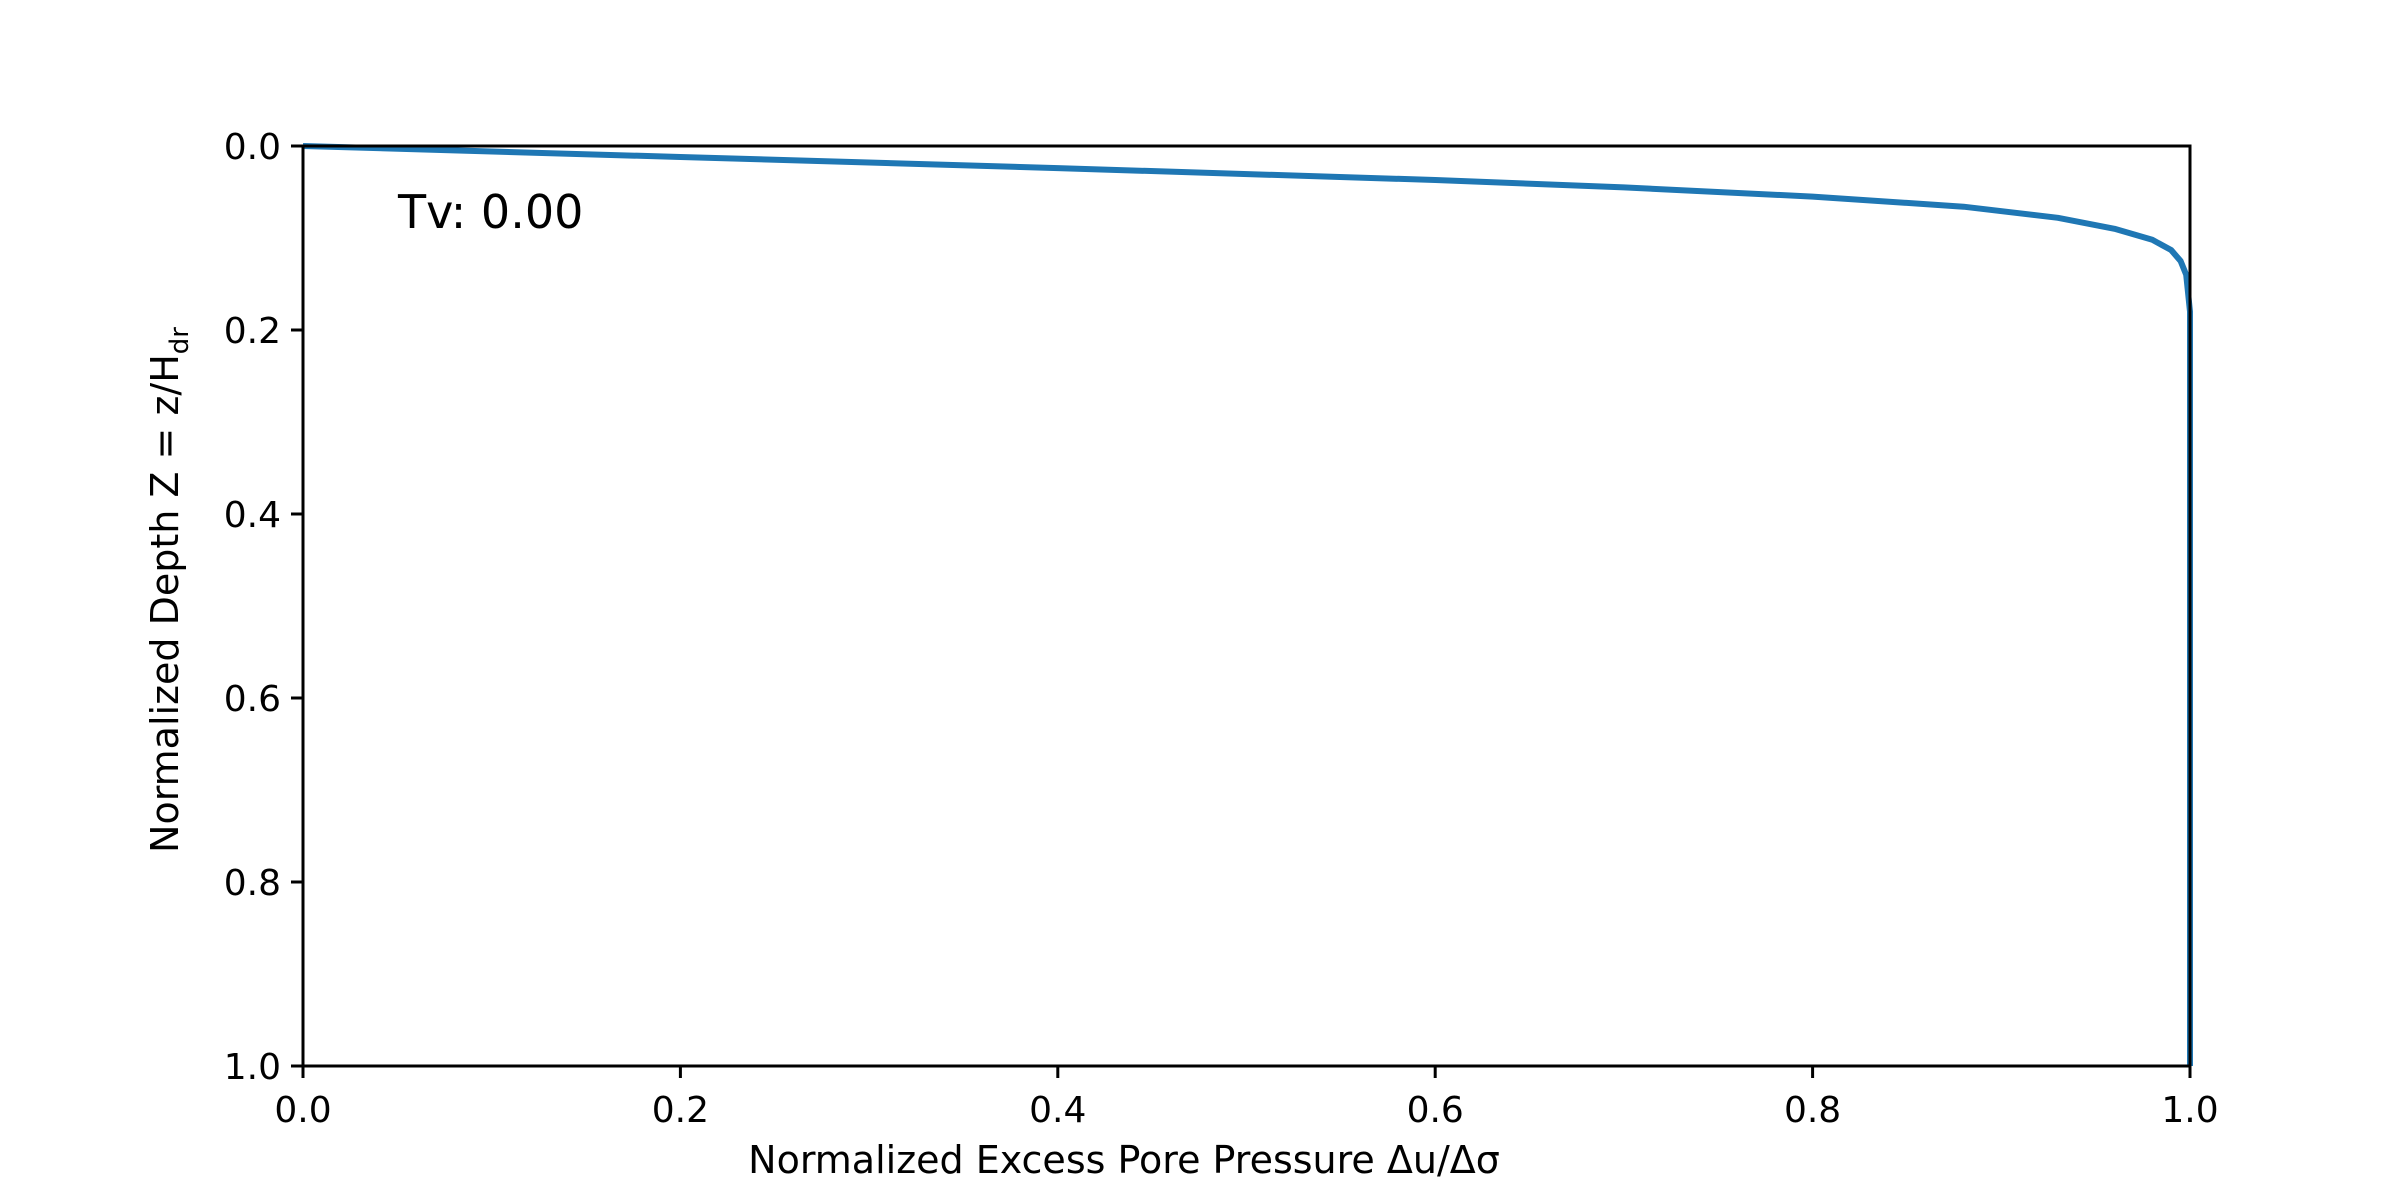 Image resolution: width=2400 pixels, height=1200 pixels. I want to click on x-tick-label: 1.0, so click(2189, 1110).